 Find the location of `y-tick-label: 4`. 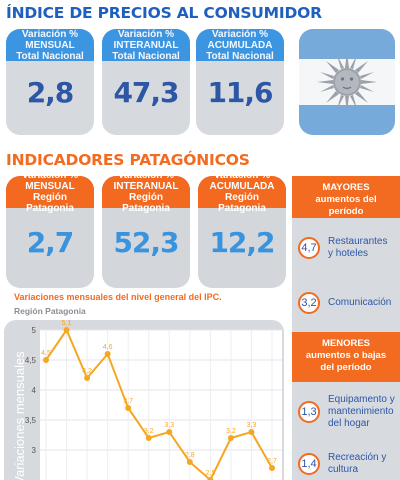

y-tick-label: 4 is located at coordinates (34, 390).